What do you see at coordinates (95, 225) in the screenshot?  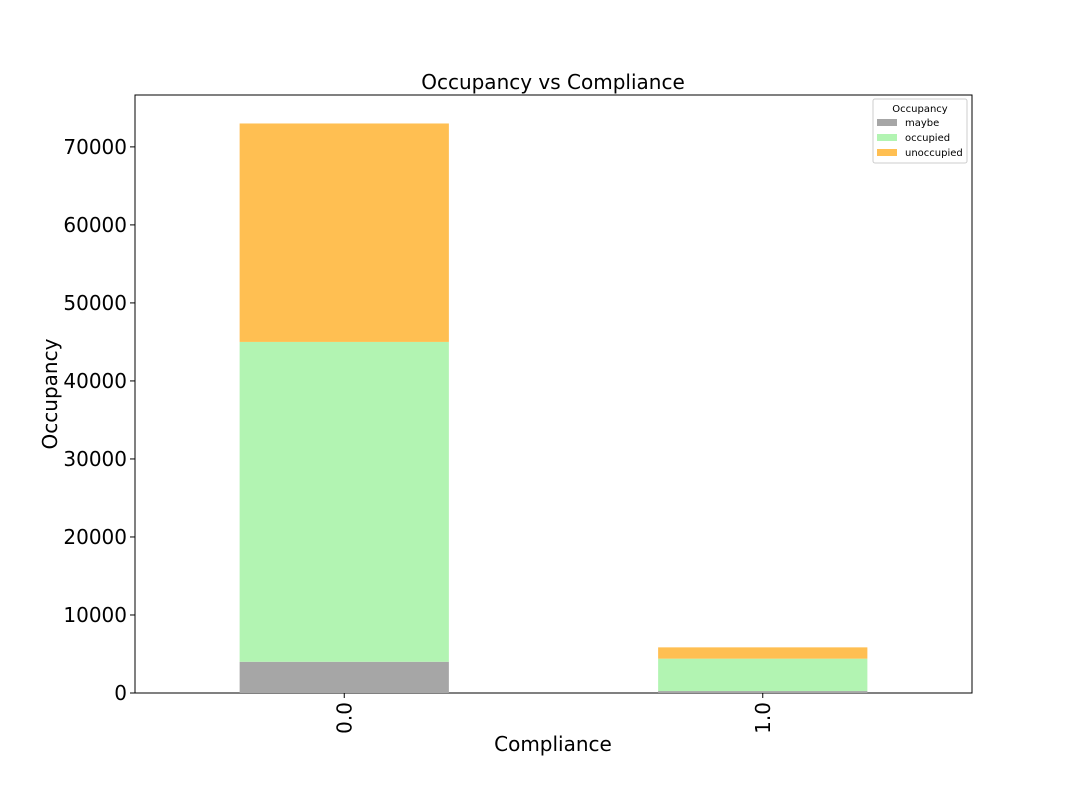 I see `y-tick-label: 60000` at bounding box center [95, 225].